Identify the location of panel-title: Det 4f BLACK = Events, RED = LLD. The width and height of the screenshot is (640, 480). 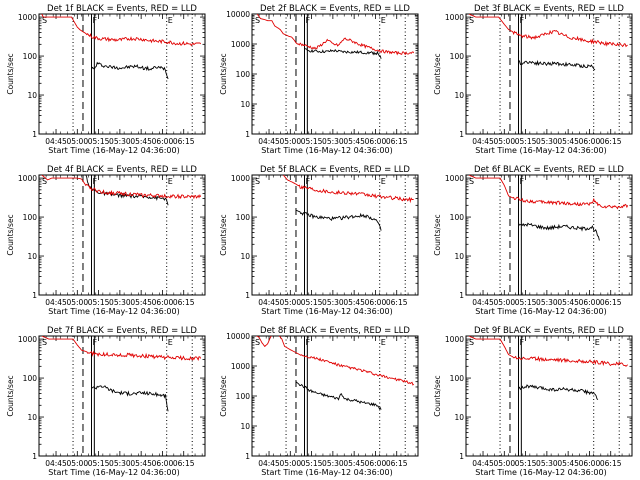
(122, 170).